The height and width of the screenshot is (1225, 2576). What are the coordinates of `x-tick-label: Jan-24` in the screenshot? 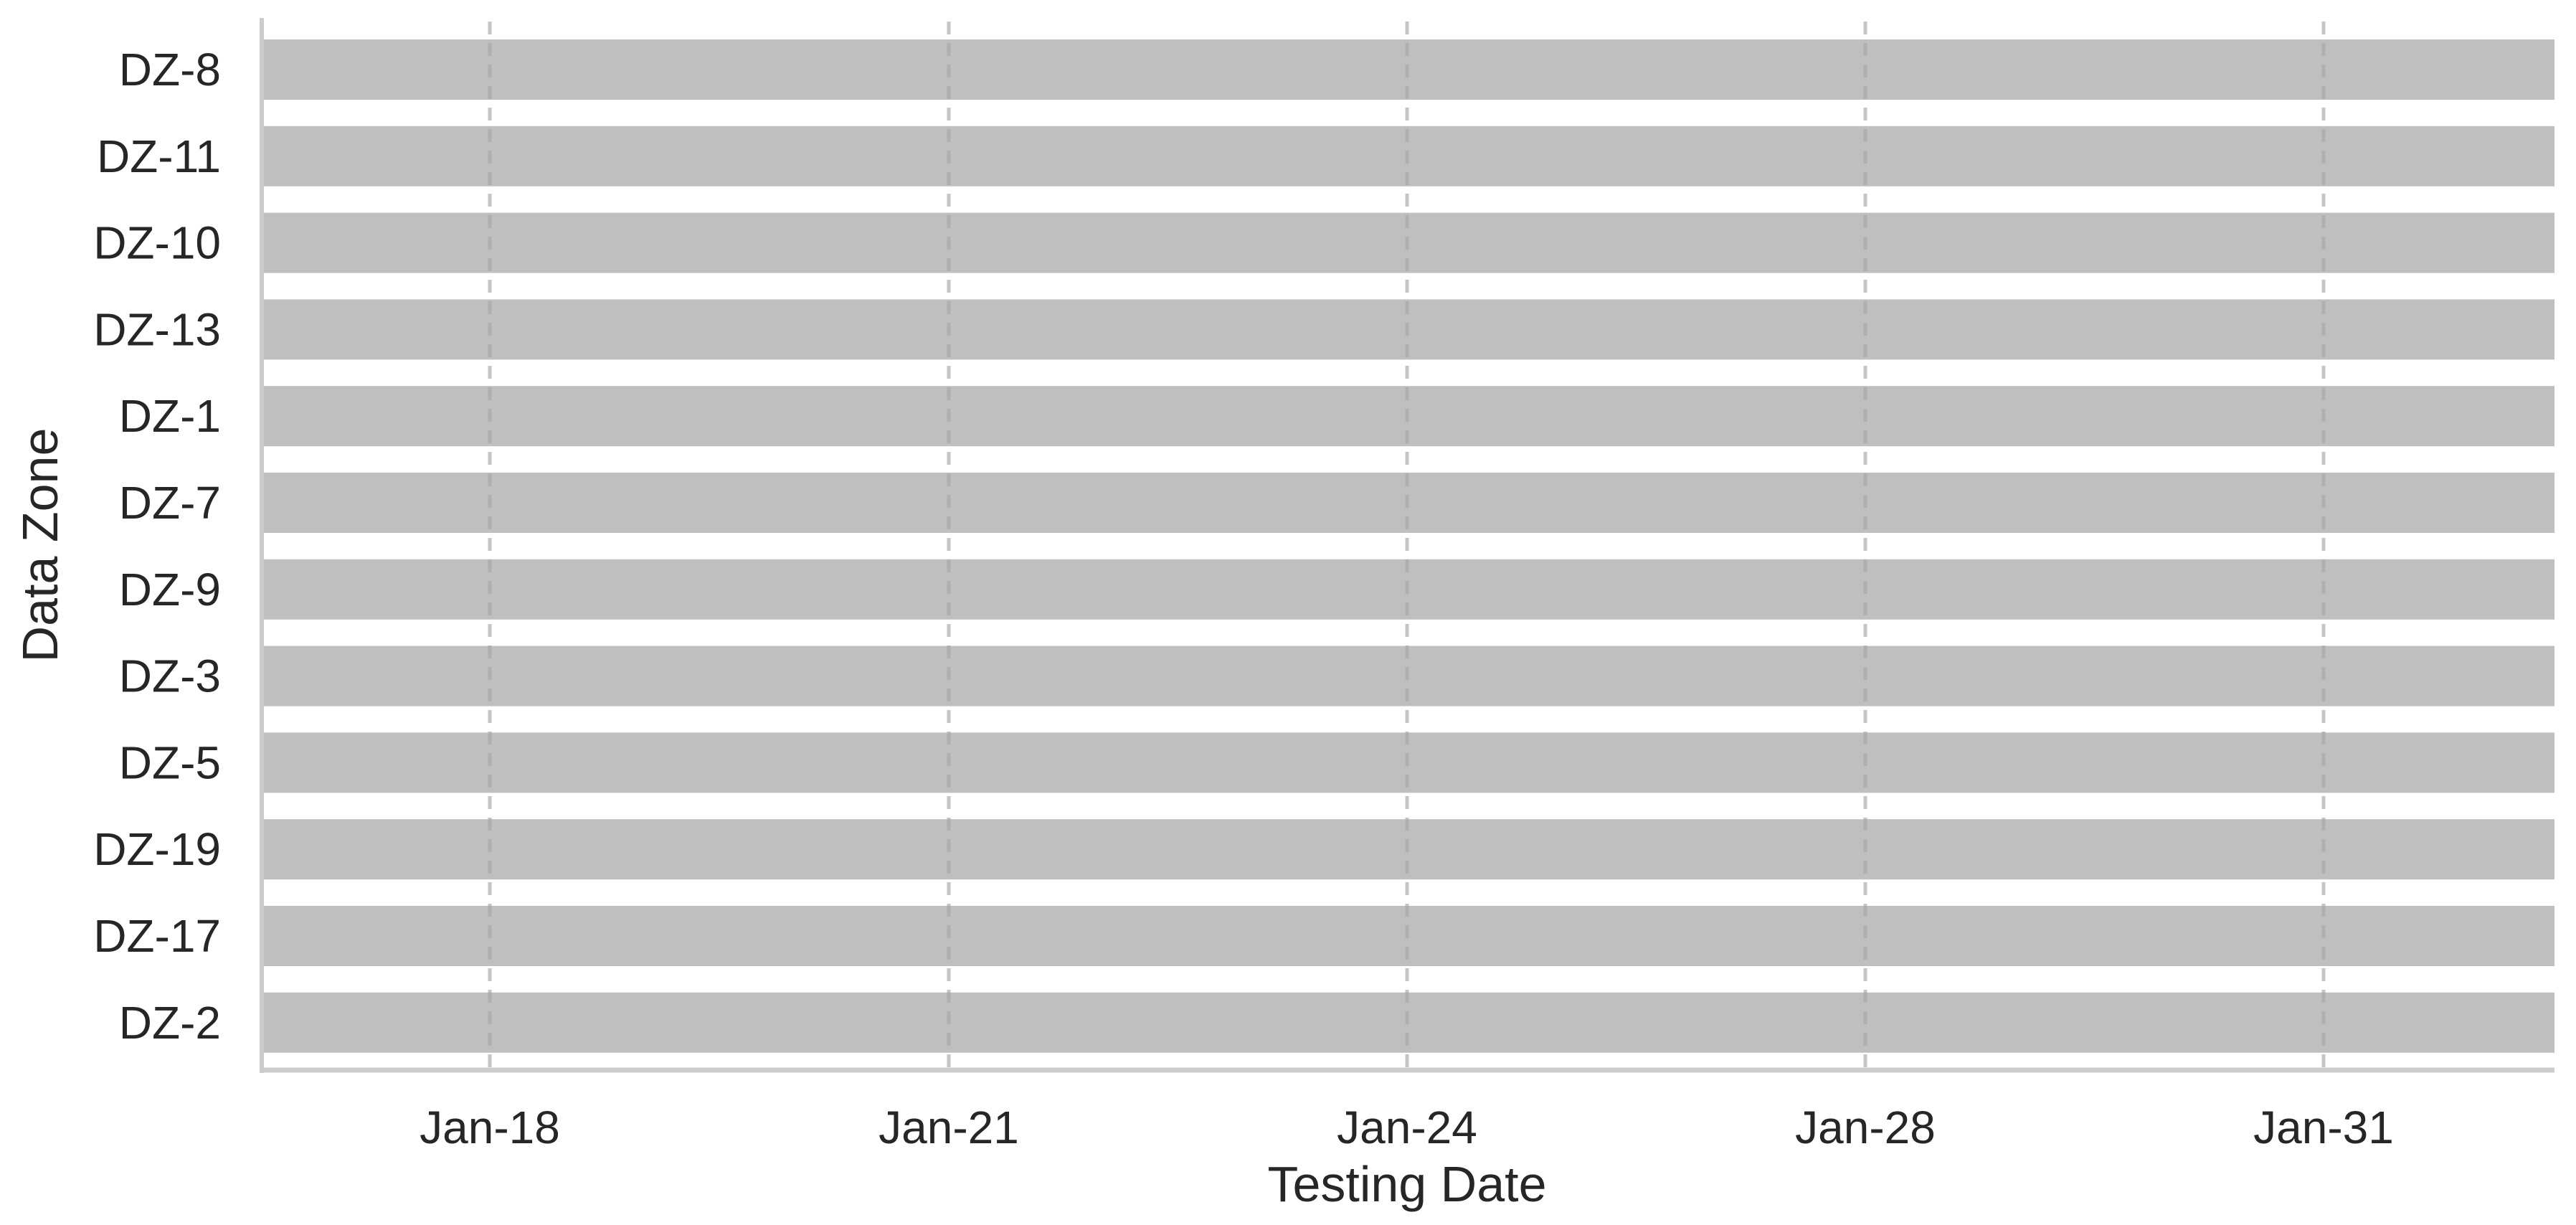 It's located at (1407, 1127).